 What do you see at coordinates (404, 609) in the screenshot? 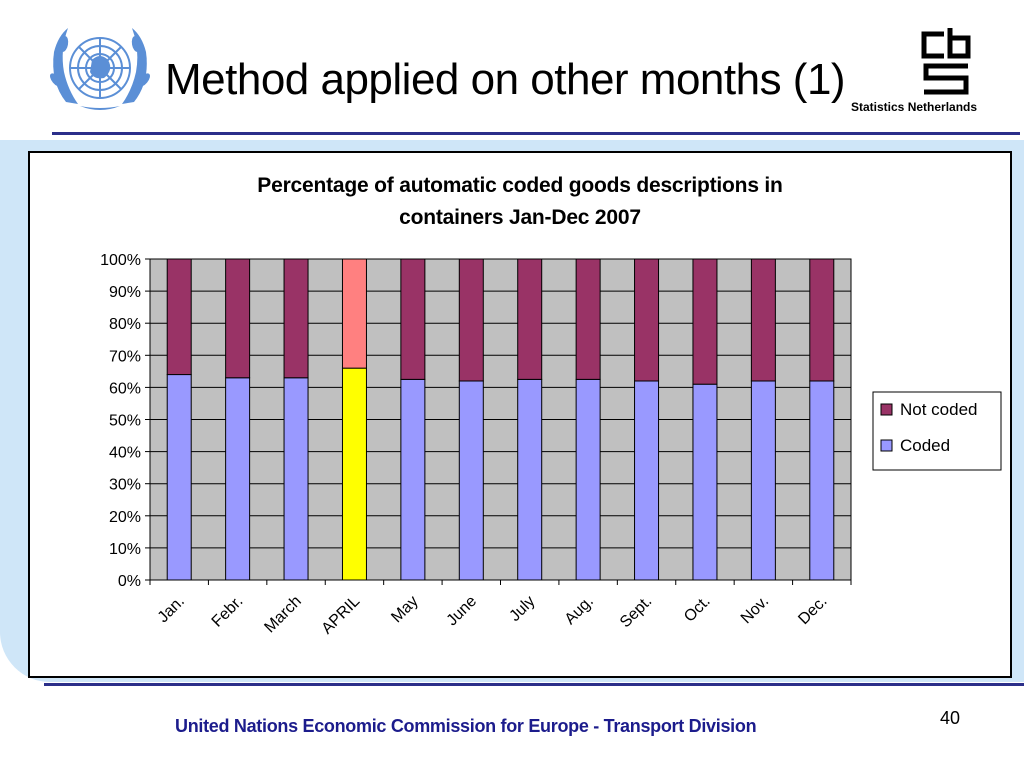
I see `x-tick-label: May` at bounding box center [404, 609].